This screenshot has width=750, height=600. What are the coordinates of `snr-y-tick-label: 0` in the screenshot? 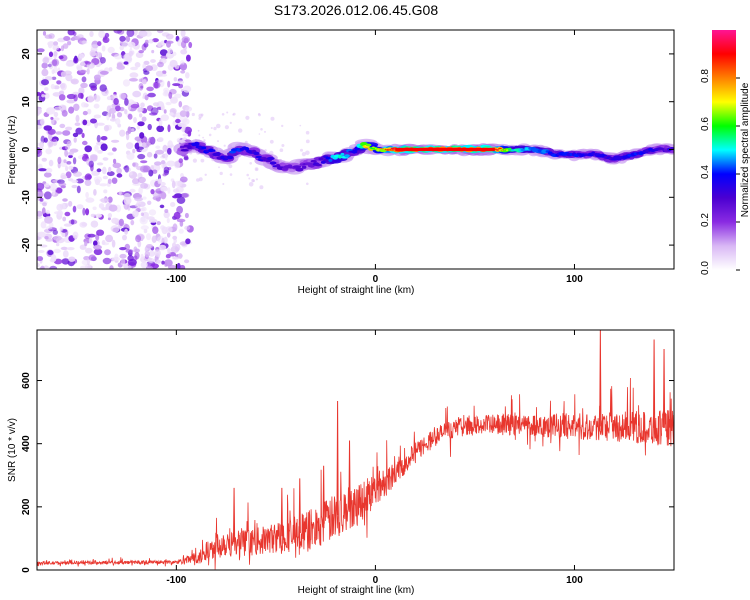 It's located at (26, 570).